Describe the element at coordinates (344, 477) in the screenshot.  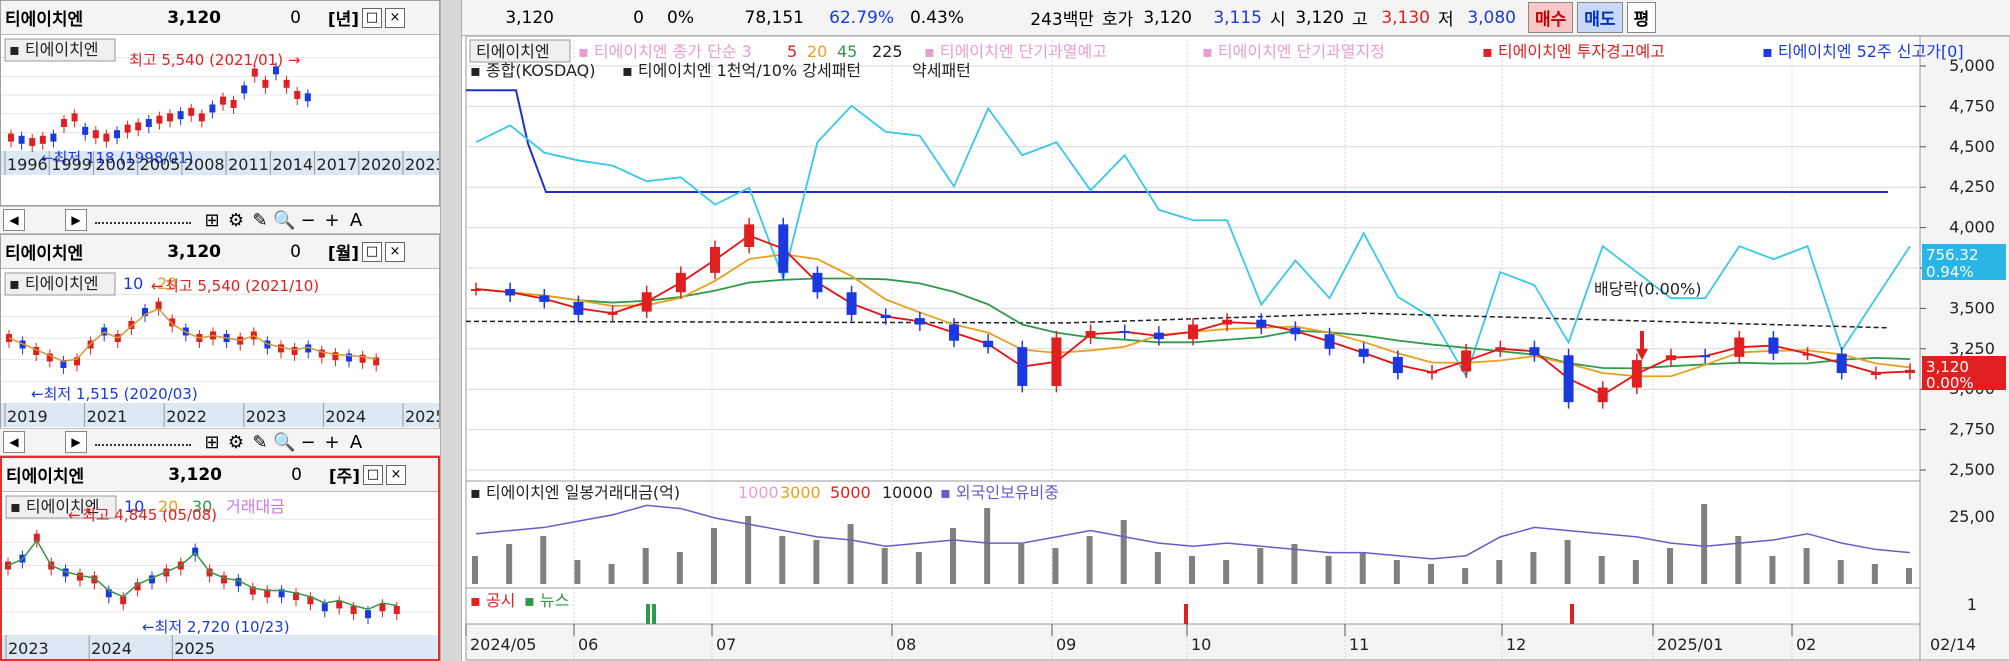
I see `period-label: [주]` at that location.